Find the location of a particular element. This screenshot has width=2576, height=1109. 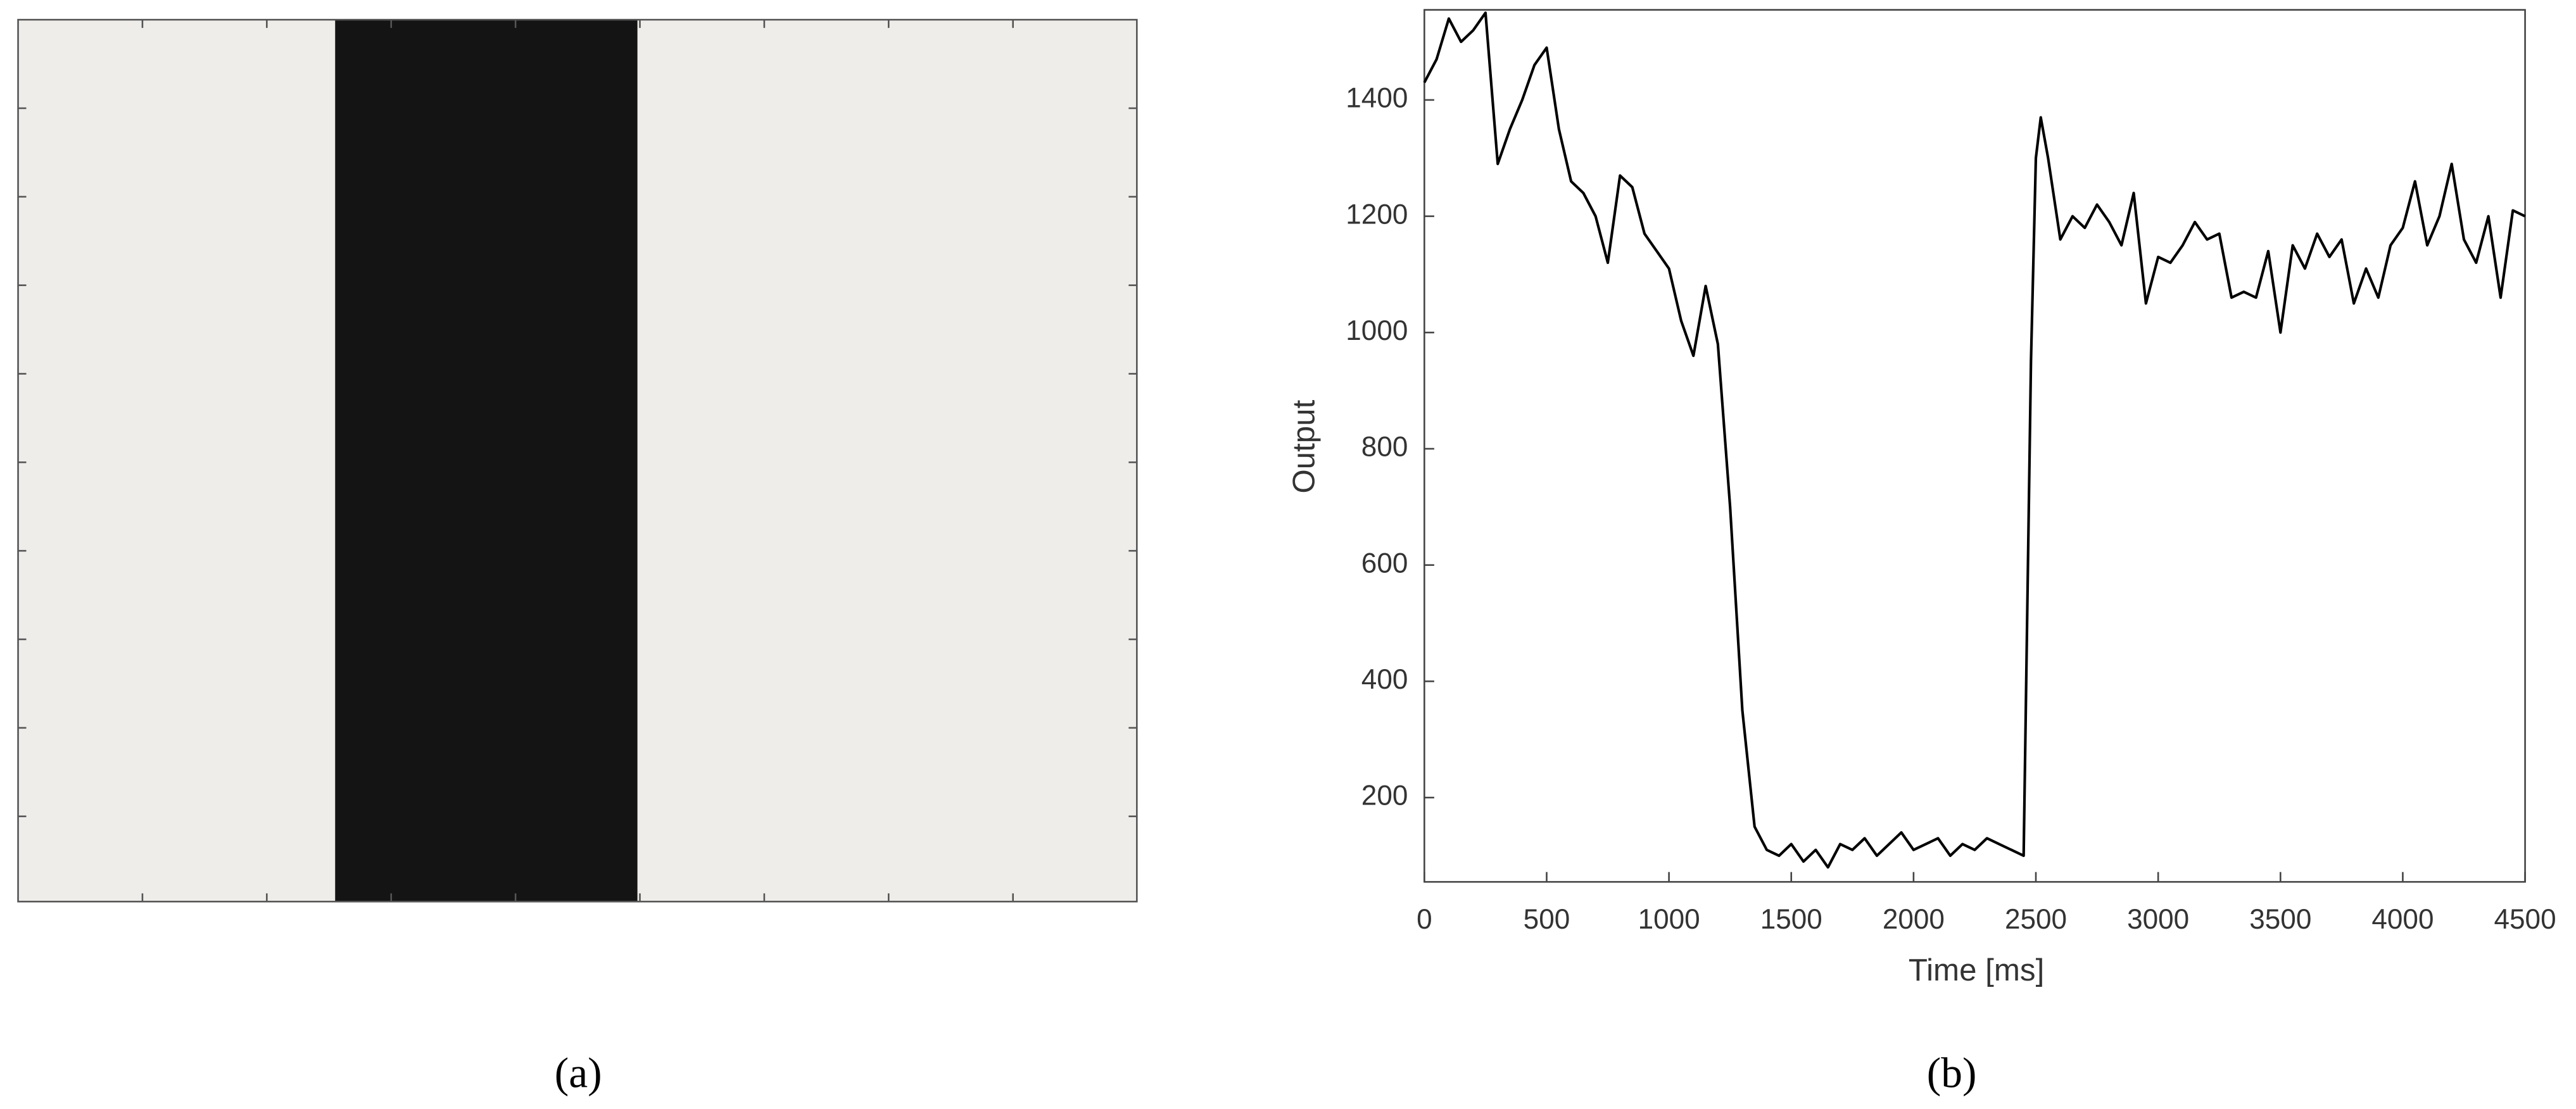

x-tick-label: 2000 is located at coordinates (1914, 919).